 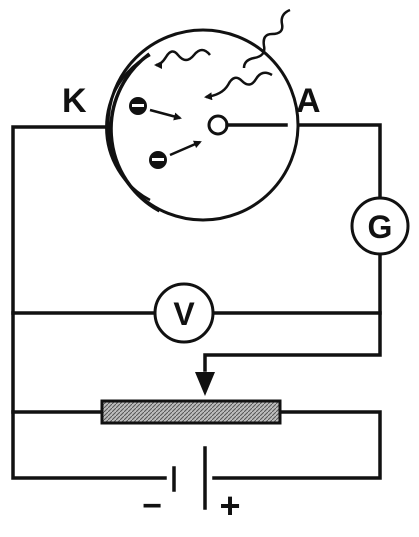 I want to click on wire-top-right, so click(x=333, y=161).